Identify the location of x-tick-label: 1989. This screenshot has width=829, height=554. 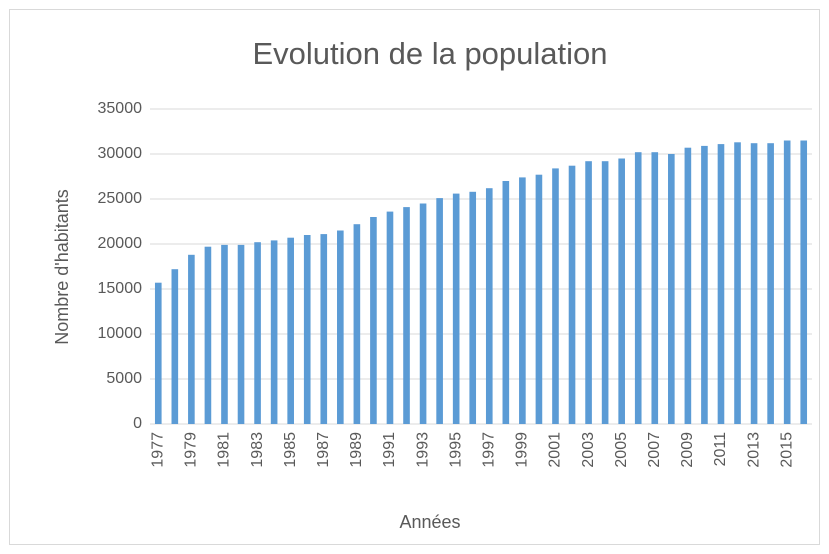
(356, 450).